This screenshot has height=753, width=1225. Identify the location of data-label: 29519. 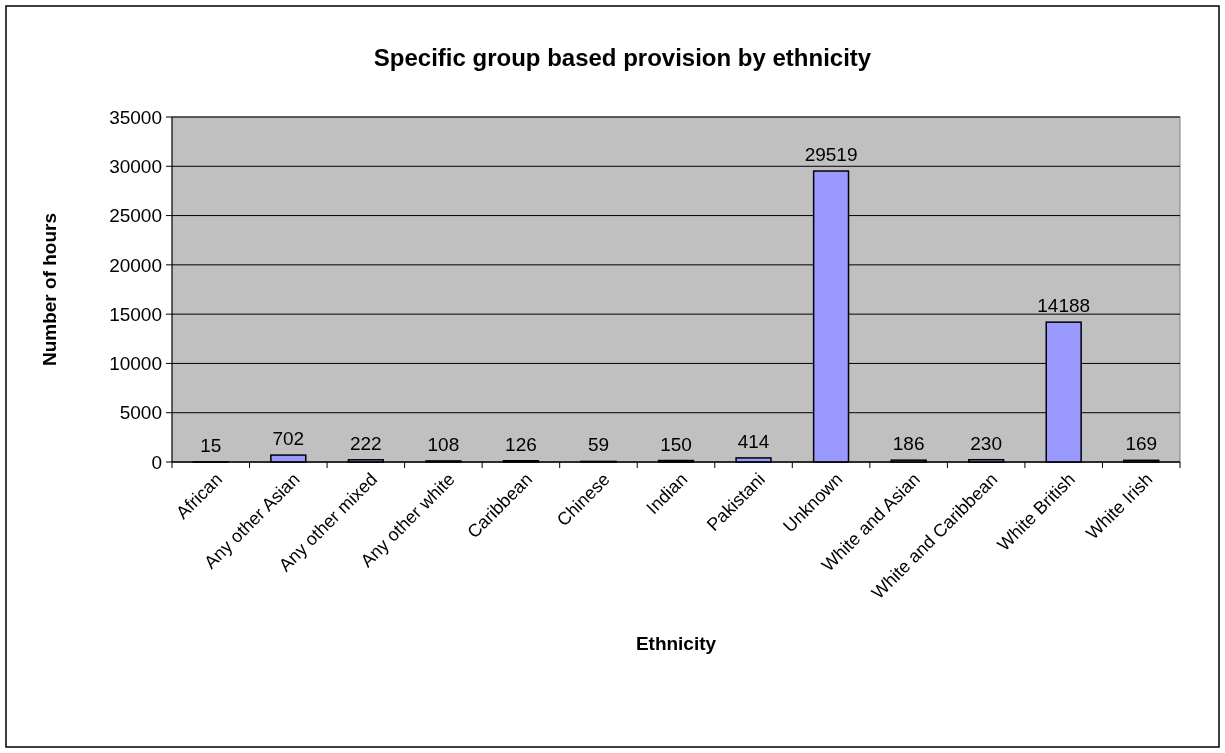
(831, 155).